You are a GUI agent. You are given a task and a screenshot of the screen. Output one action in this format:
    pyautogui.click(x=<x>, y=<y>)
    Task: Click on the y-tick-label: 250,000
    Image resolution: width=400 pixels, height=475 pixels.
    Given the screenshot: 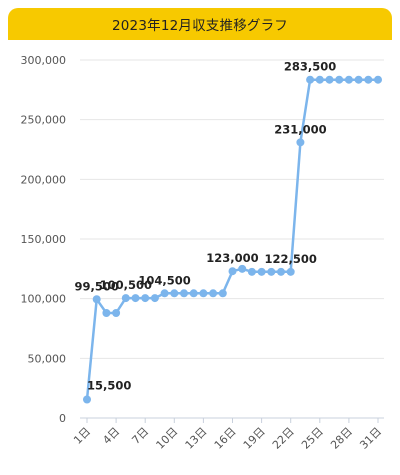 What is the action you would take?
    pyautogui.click(x=44, y=120)
    